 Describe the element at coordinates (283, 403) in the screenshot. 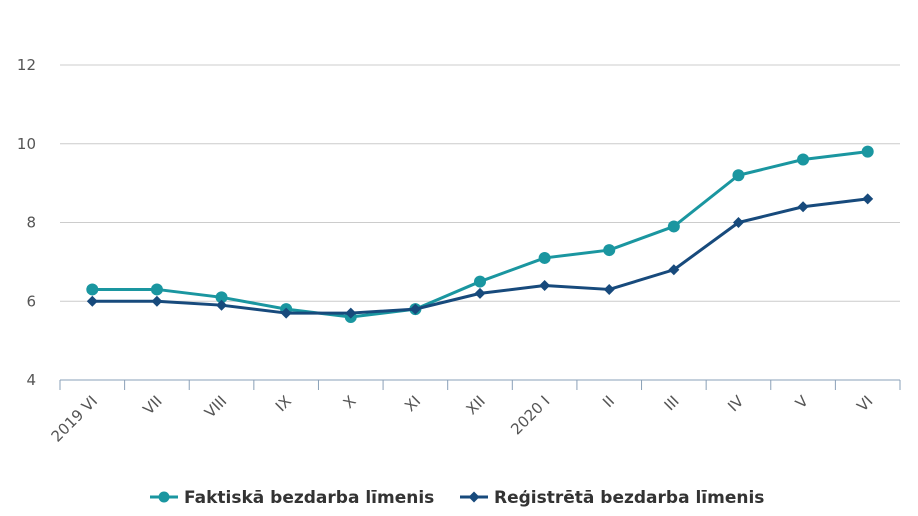

I see `x-tick-label: IX` at that location.